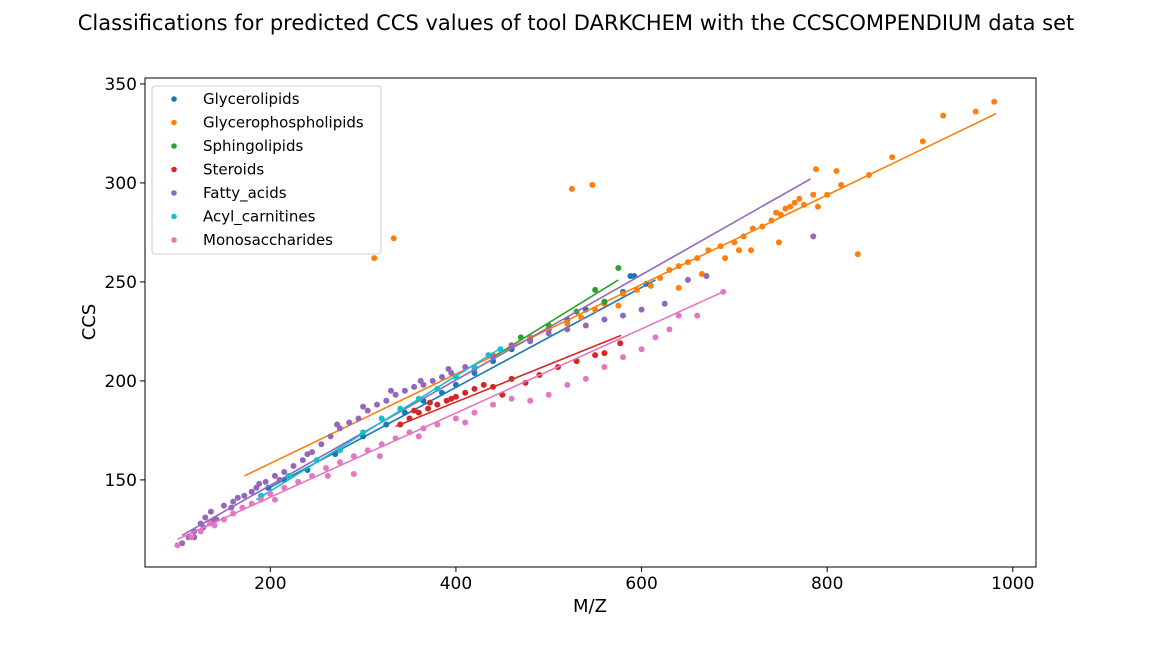 Image resolution: width=1152 pixels, height=648 pixels. What do you see at coordinates (644, 580) in the screenshot?
I see `x-axis: 200 400 600 800 1000` at bounding box center [644, 580].